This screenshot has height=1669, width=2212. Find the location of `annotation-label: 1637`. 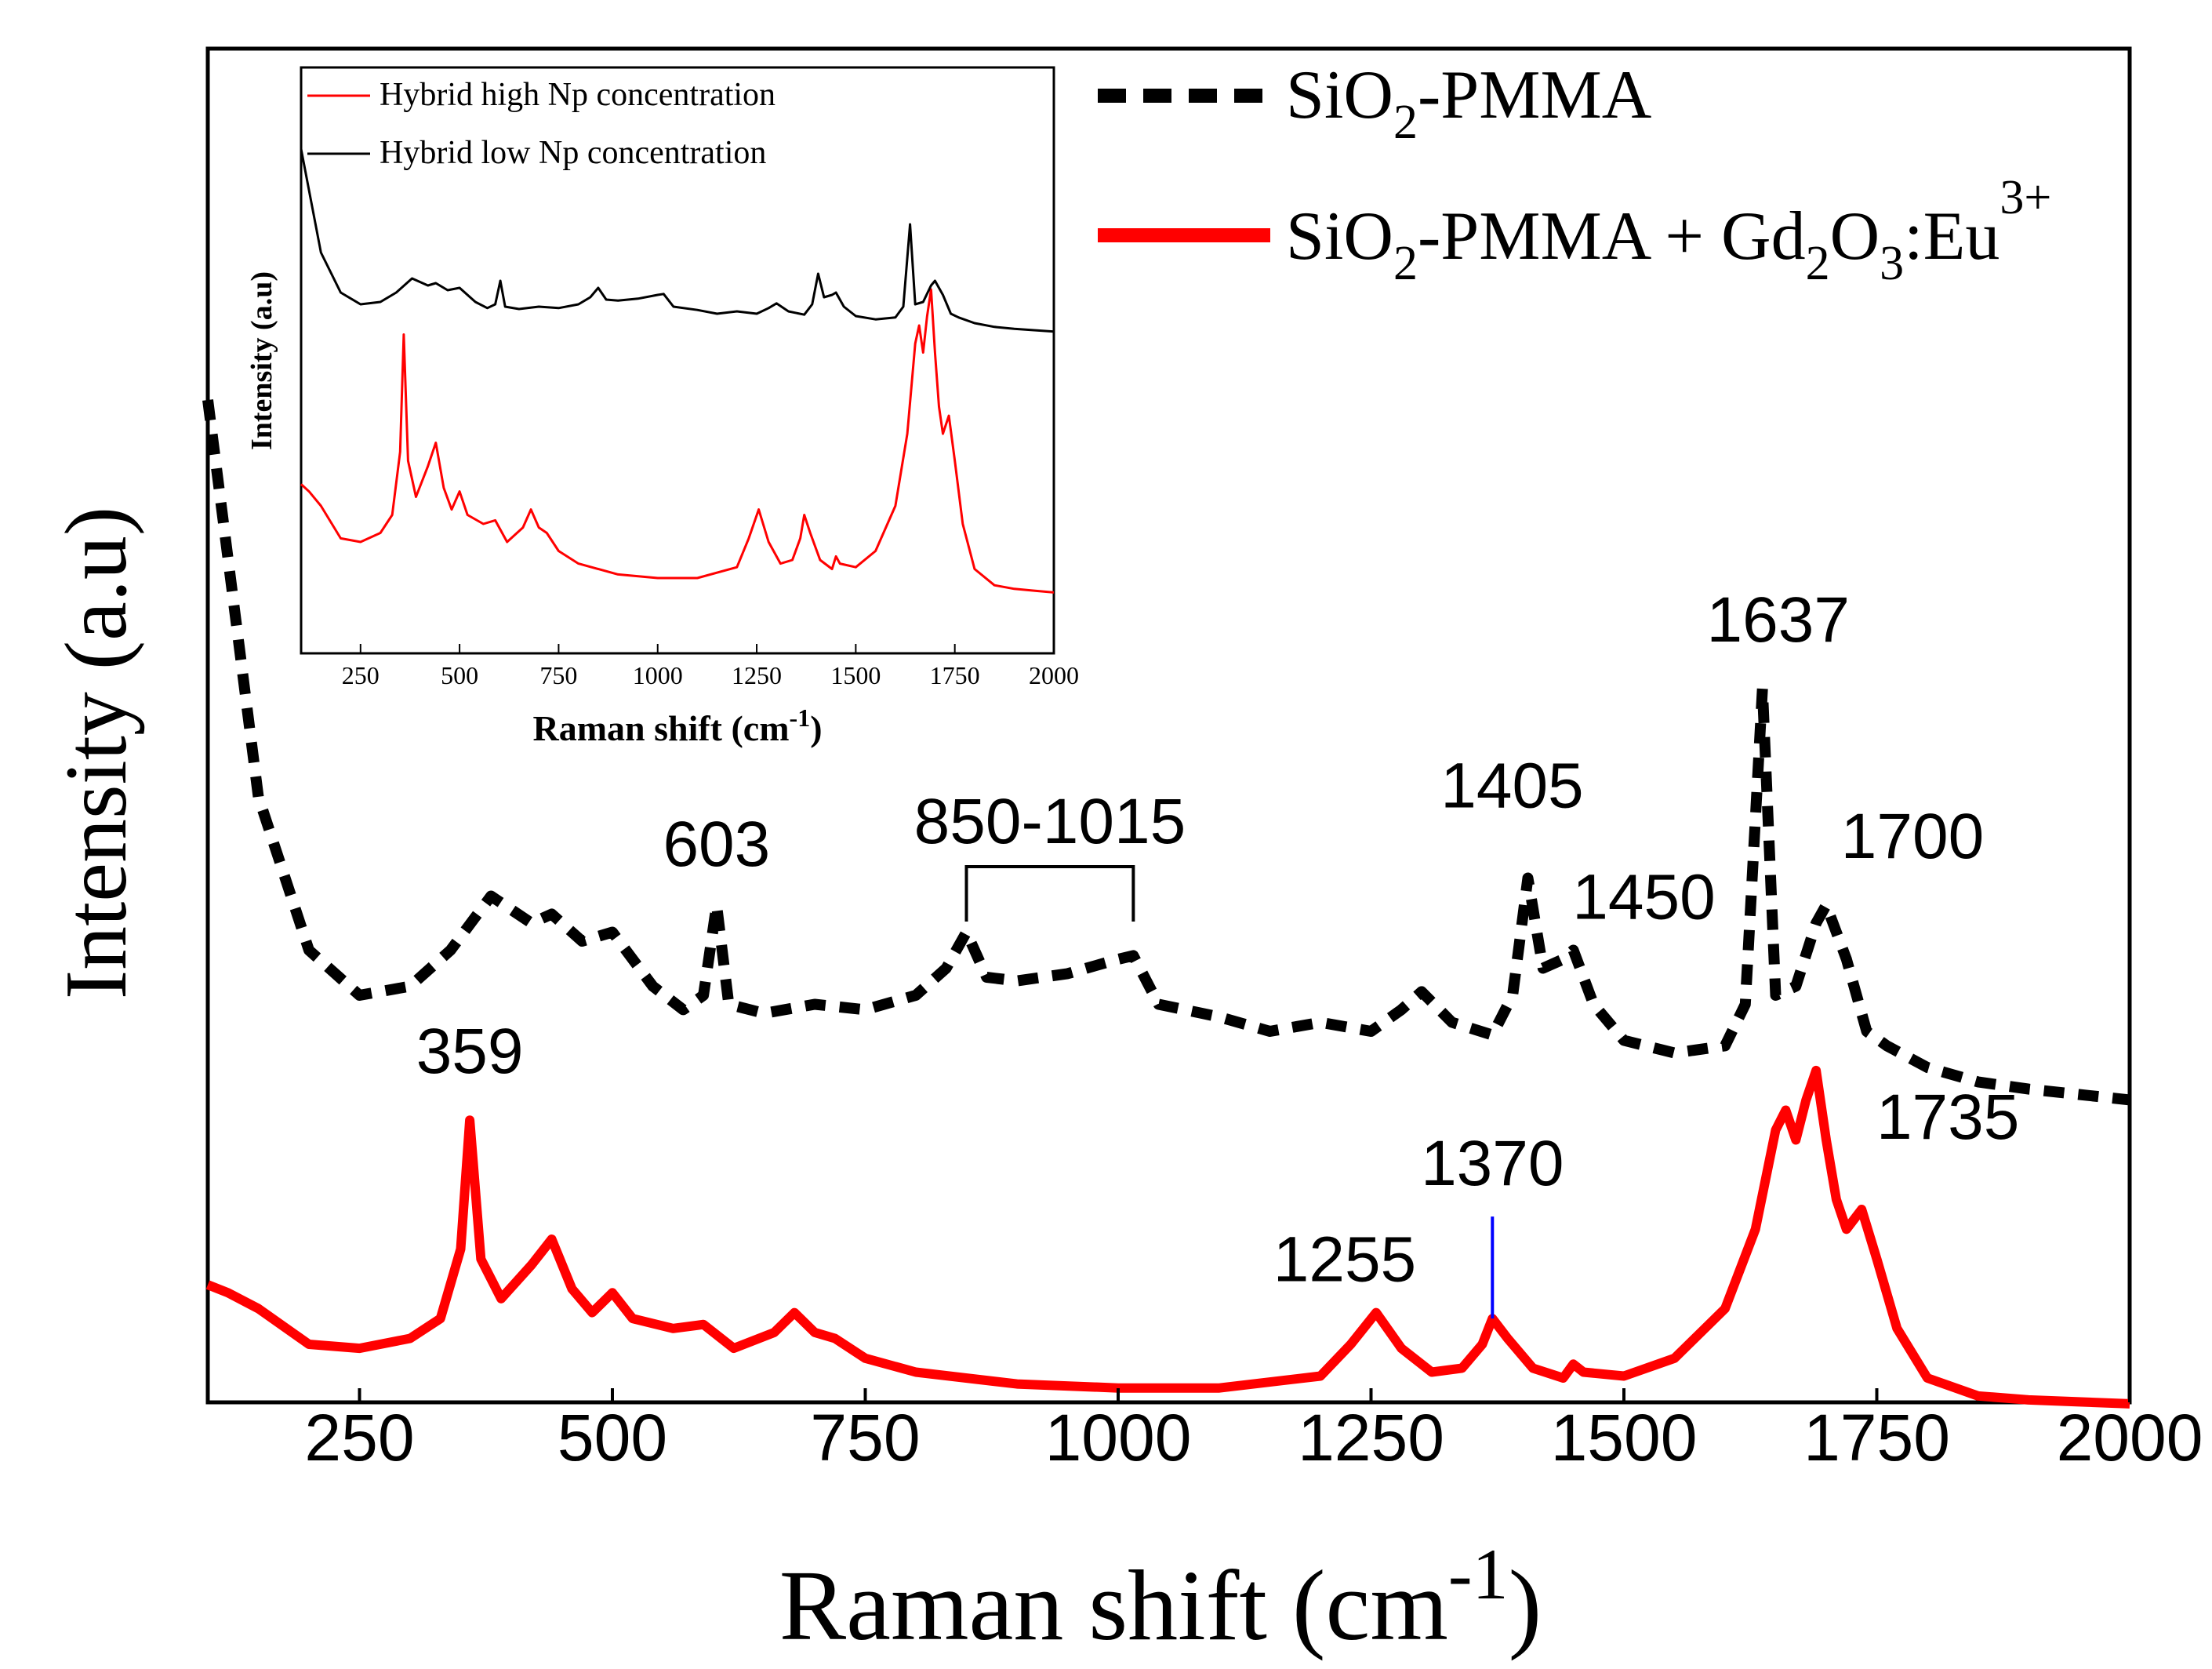

annotation-label: 1637 is located at coordinates (1778, 620).